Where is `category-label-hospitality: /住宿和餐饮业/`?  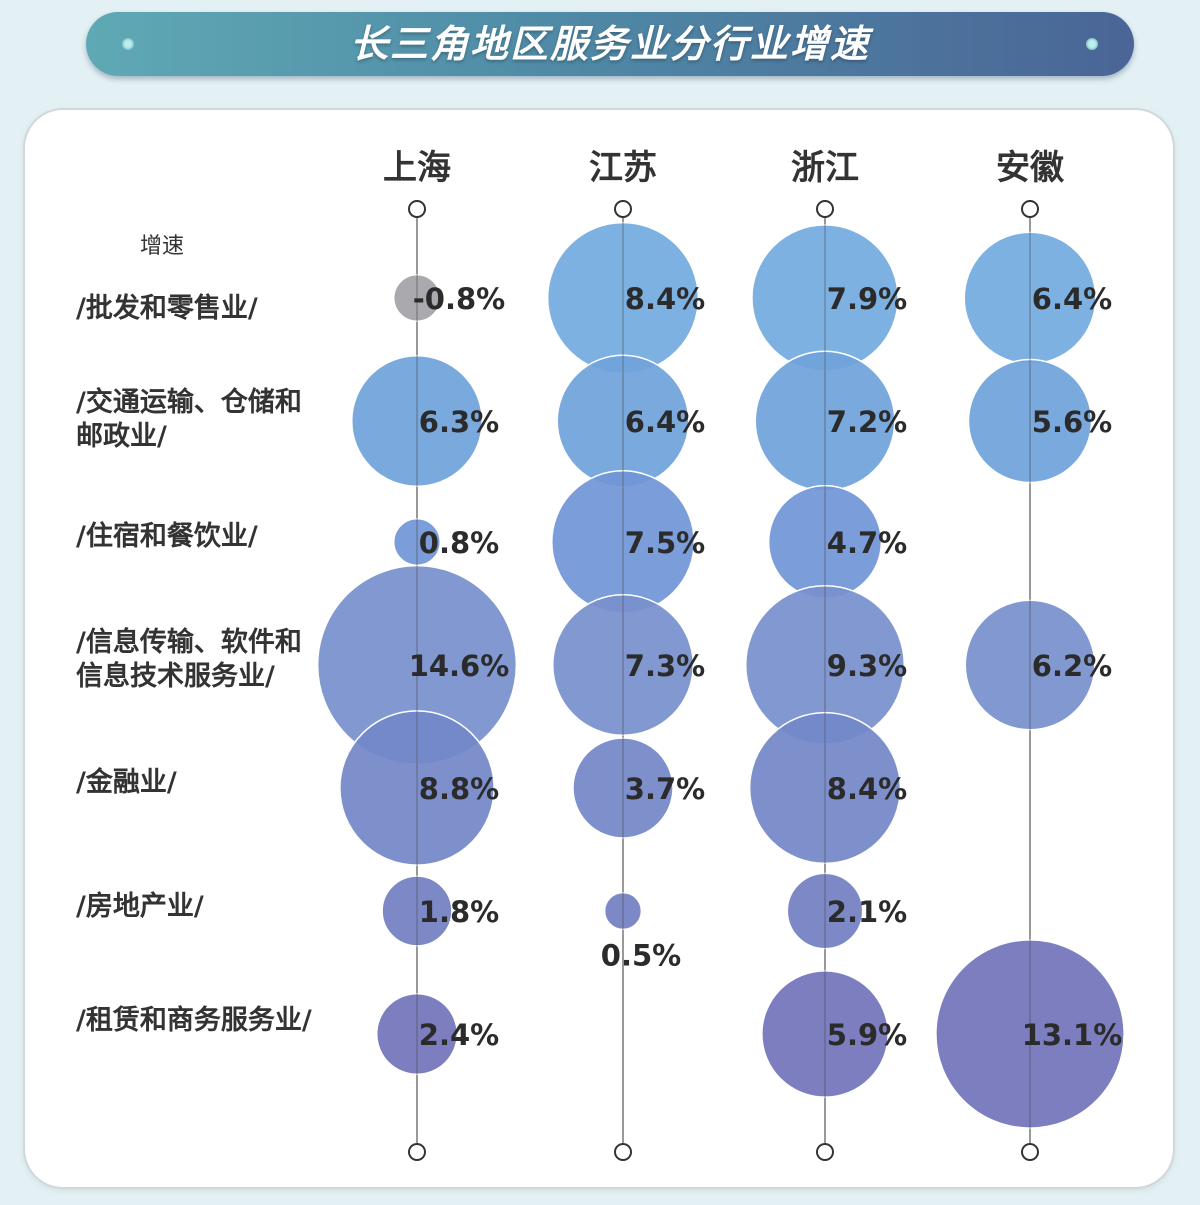 category-label-hospitality: /住宿和餐饮业/ is located at coordinates (206, 537).